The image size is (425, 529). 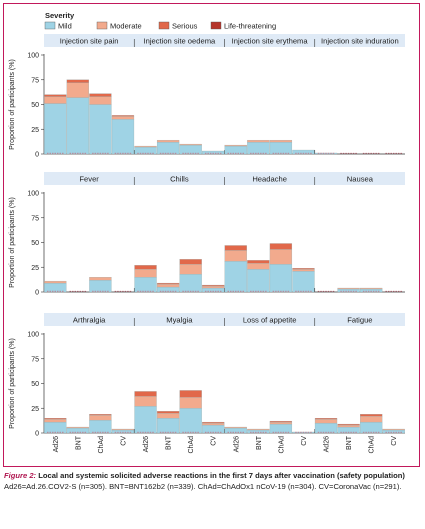 I want to click on legend-swatch-life-threatening, so click(x=216, y=25).